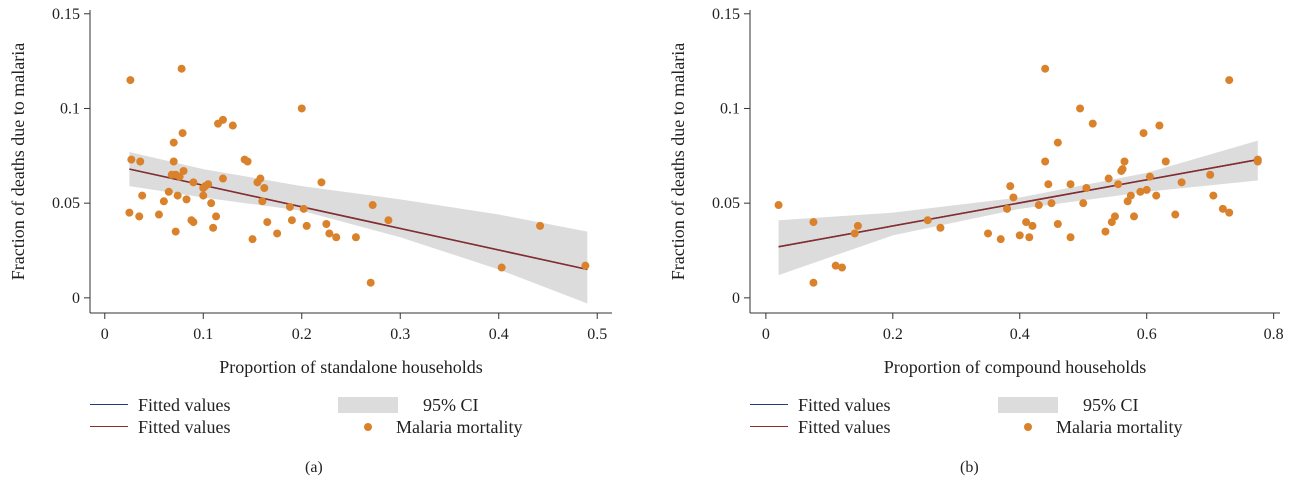 The height and width of the screenshot is (479, 1290). What do you see at coordinates (1018, 208) in the screenshot?
I see `chart-b-ci-band` at bounding box center [1018, 208].